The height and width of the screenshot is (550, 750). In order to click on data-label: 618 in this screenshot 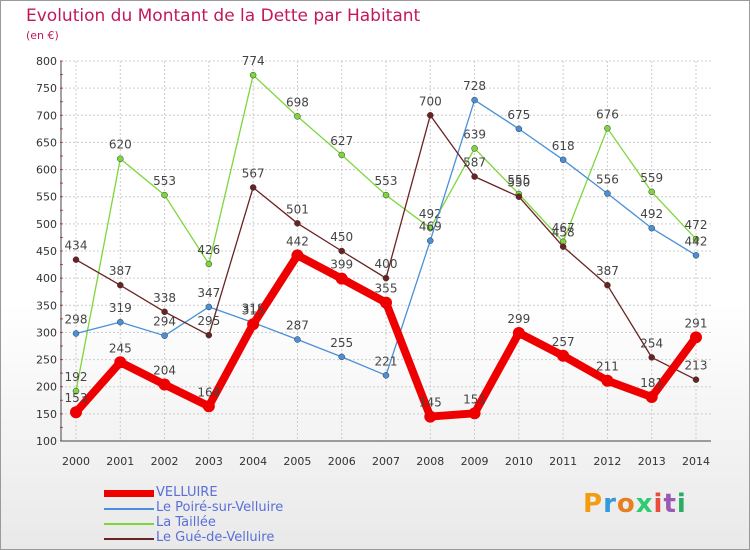, I will do `click(563, 146)`.